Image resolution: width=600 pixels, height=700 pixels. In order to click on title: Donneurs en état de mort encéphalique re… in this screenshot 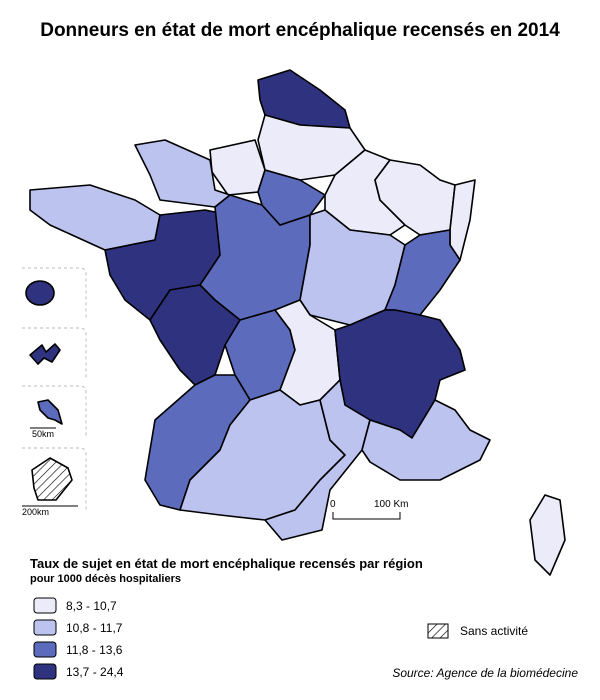, I will do `click(300, 30)`.